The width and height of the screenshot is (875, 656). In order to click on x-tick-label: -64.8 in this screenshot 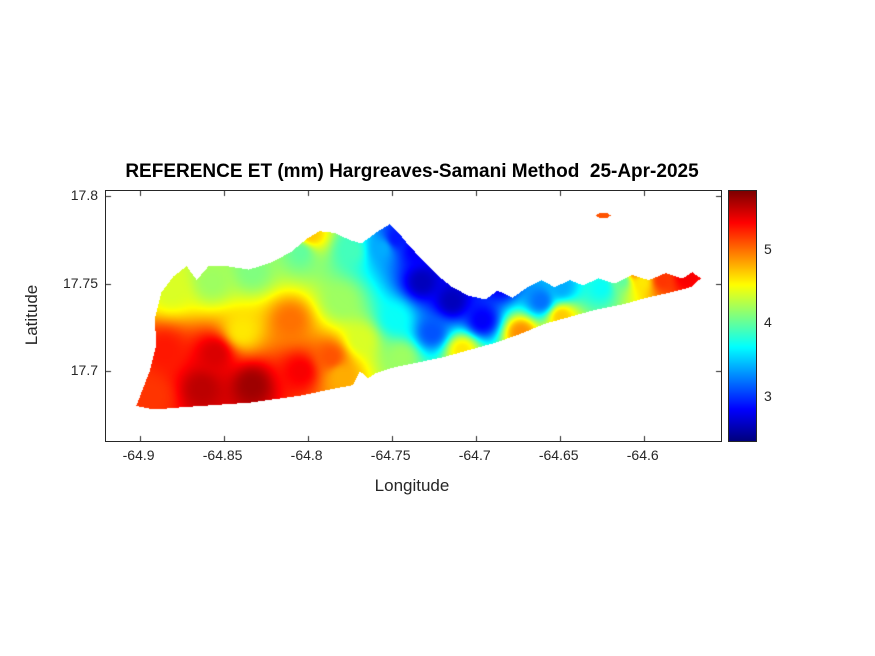, I will do `click(306, 455)`.